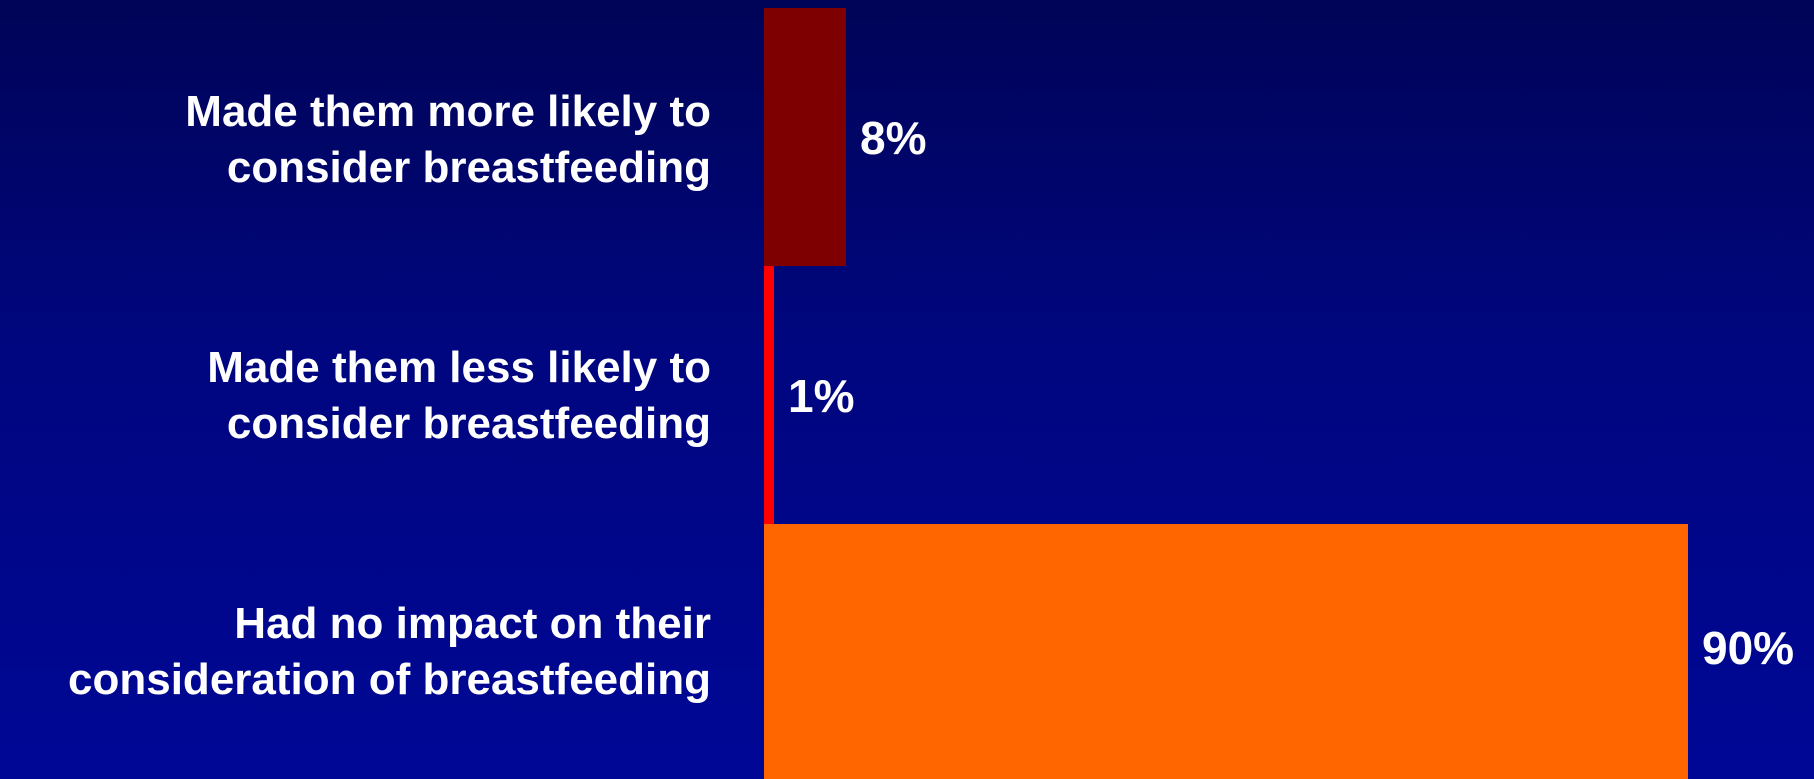 The image size is (1814, 779). Describe the element at coordinates (821, 396) in the screenshot. I see `value-label-less-likely: 1%` at that location.